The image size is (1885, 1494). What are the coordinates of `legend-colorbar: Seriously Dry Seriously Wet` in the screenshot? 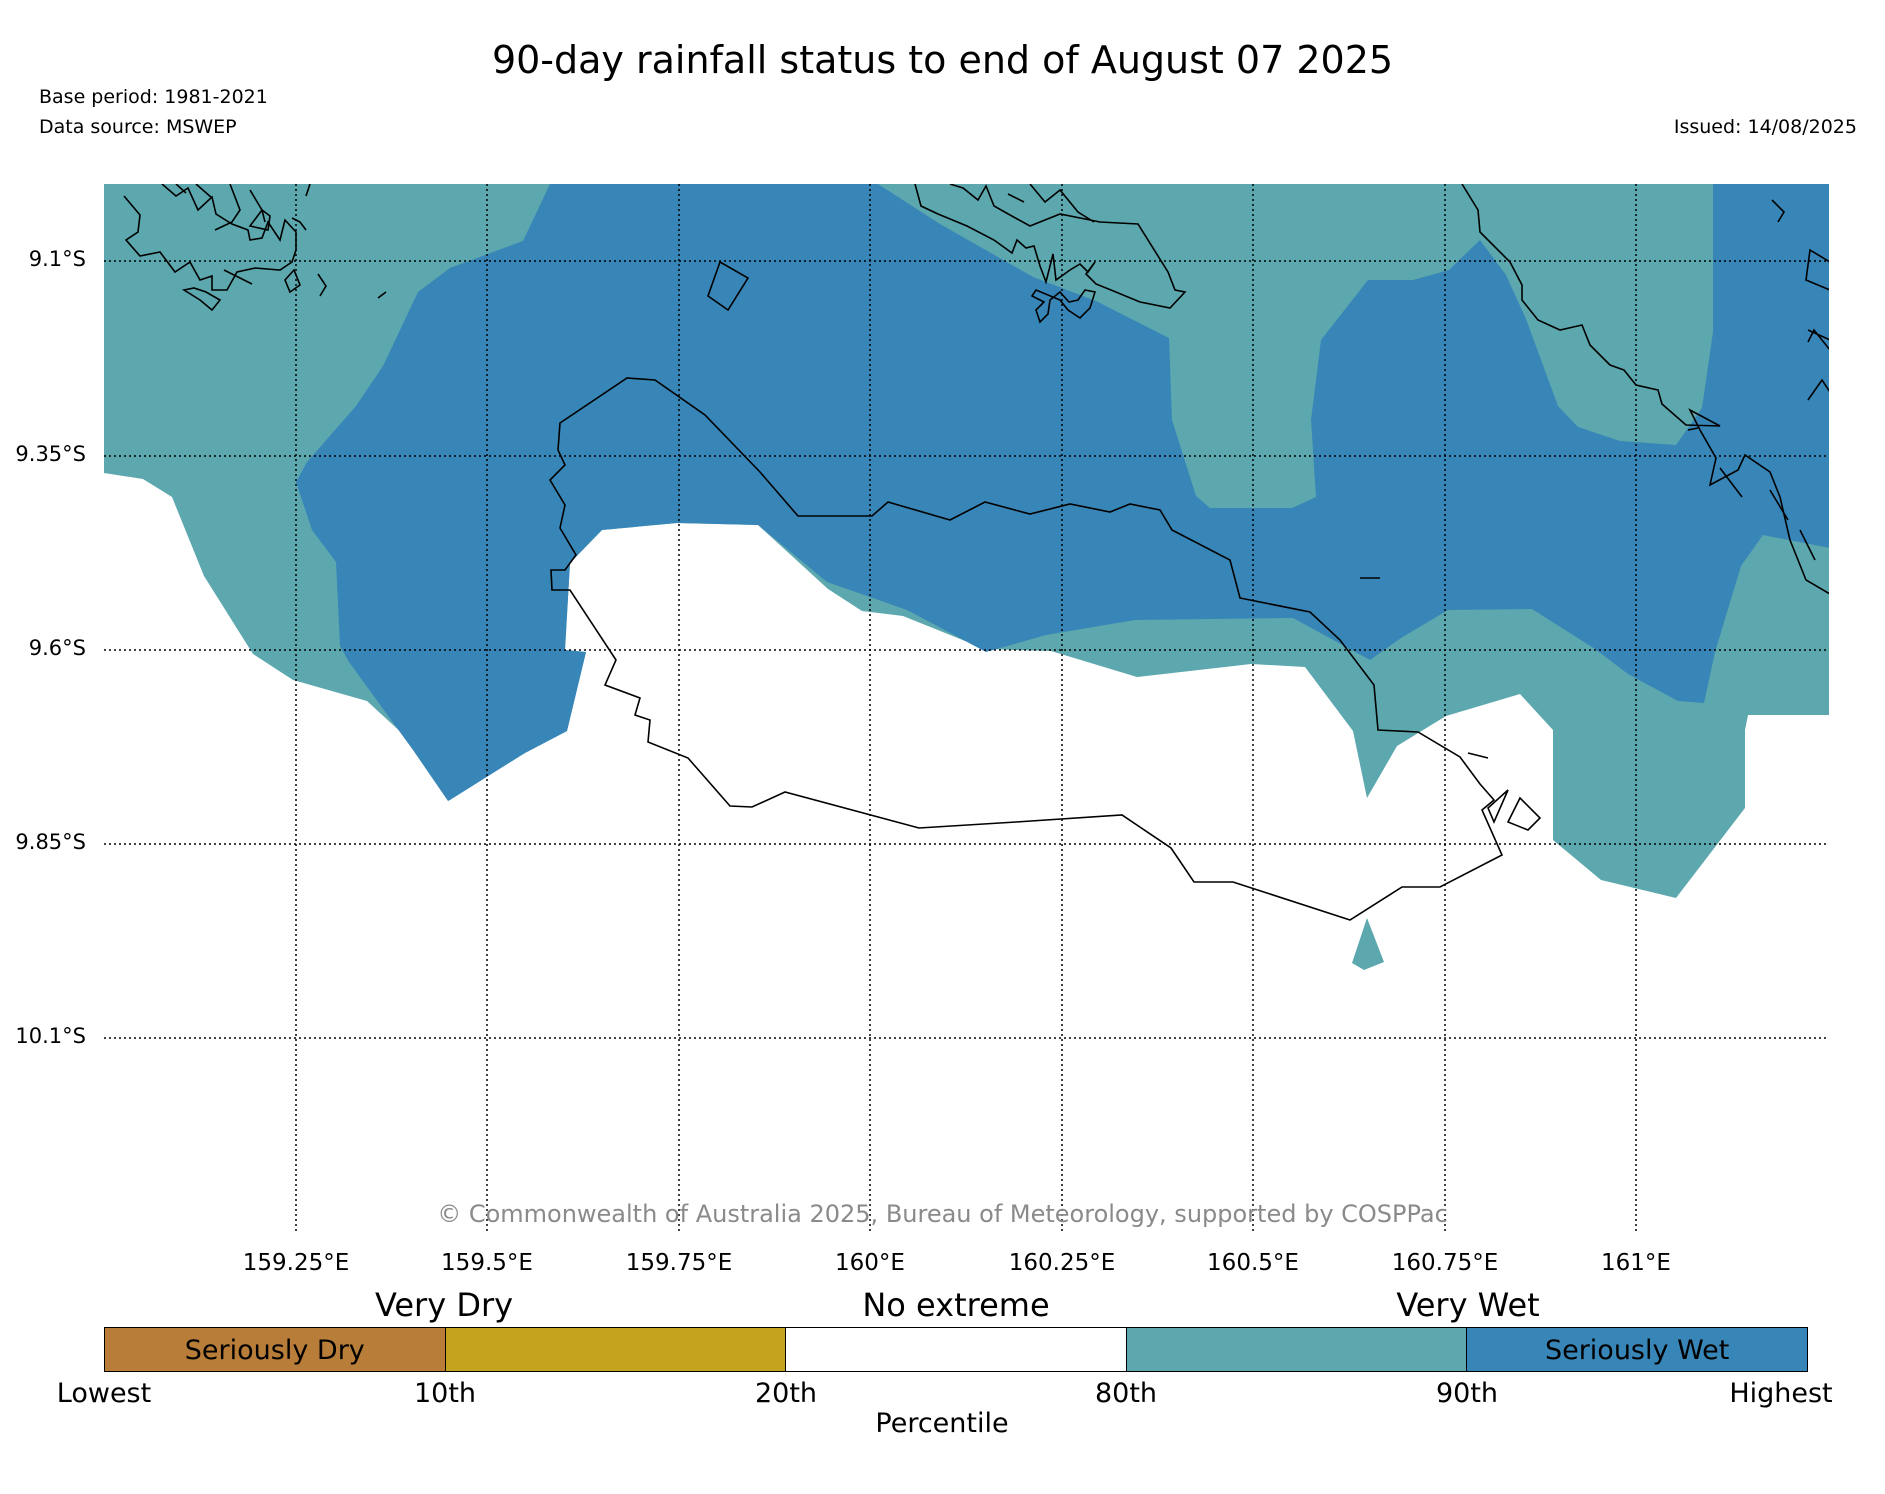 It's located at (956, 1349).